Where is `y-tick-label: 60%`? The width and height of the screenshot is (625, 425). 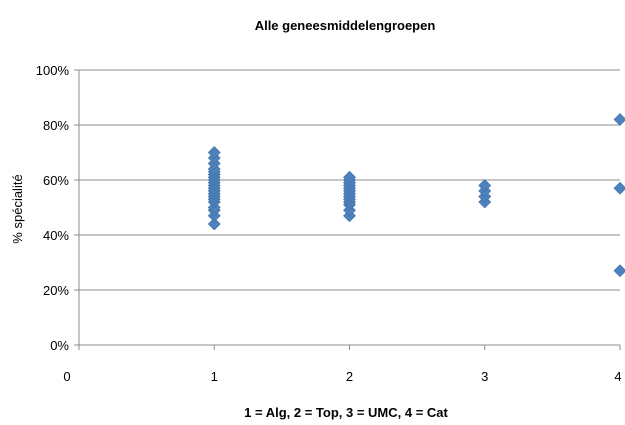
y-tick-label: 60% is located at coordinates (56, 180).